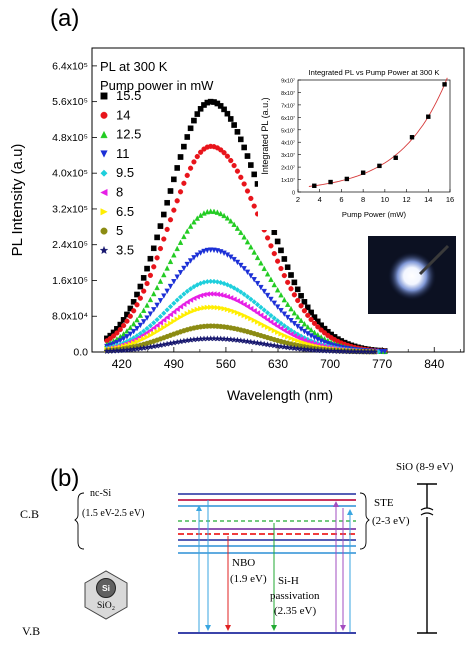 Image resolution: width=474 pixels, height=647 pixels. What do you see at coordinates (363, 199) in the screenshot?
I see `inset-x-tick-label: 8` at bounding box center [363, 199].